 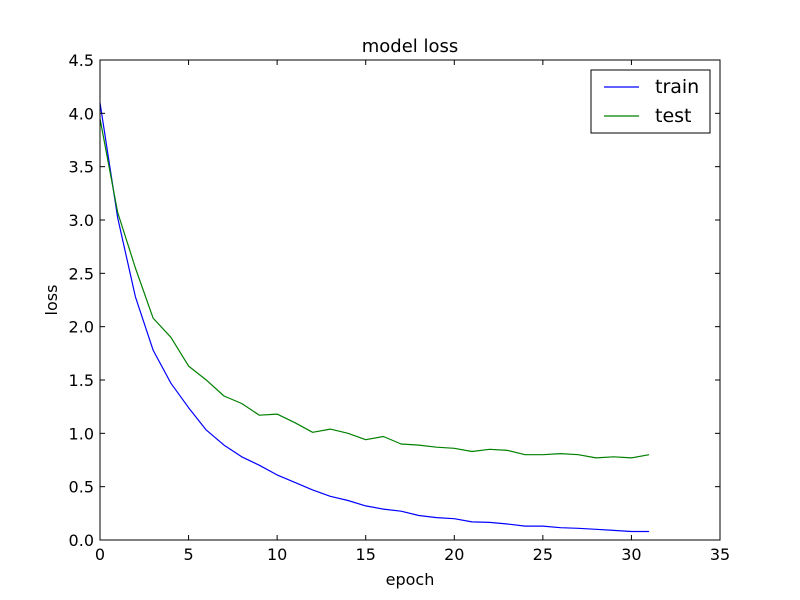 I want to click on y-tick-label: 0.0, so click(x=81, y=540).